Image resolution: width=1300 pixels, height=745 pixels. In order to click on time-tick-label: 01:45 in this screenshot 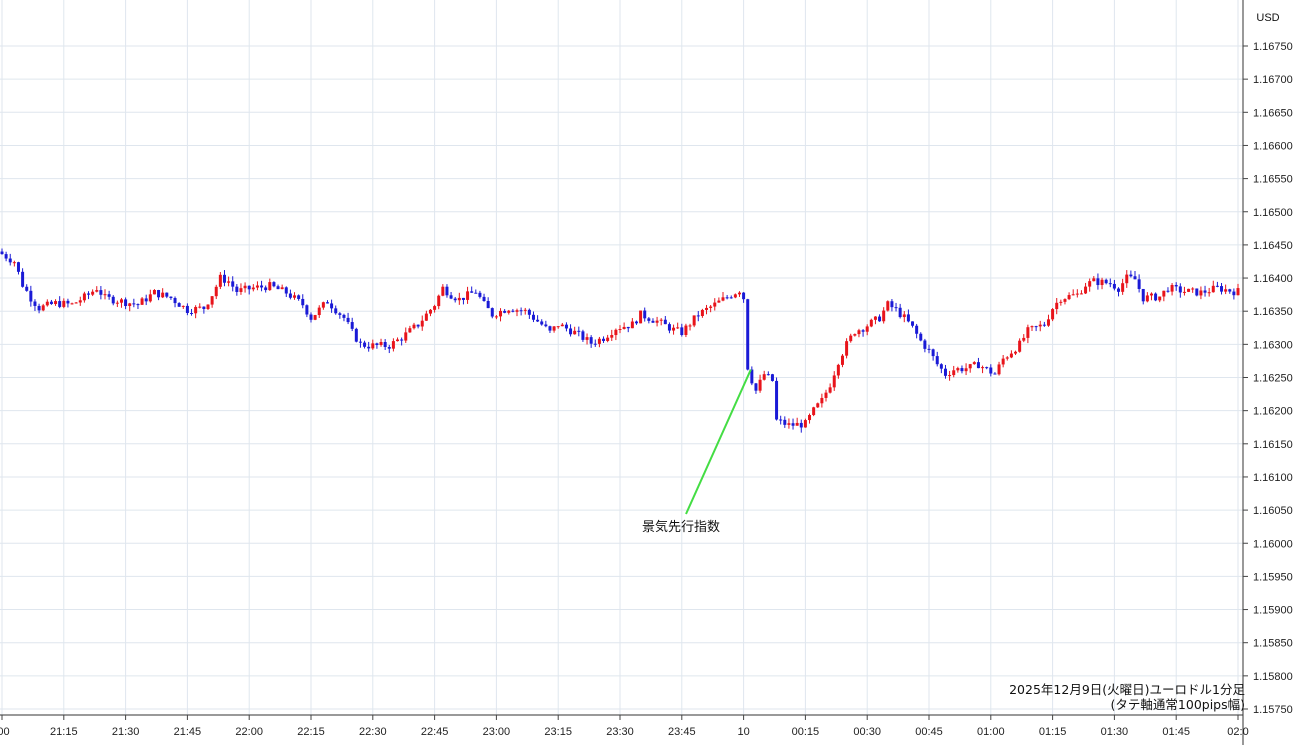, I will do `click(1176, 732)`.